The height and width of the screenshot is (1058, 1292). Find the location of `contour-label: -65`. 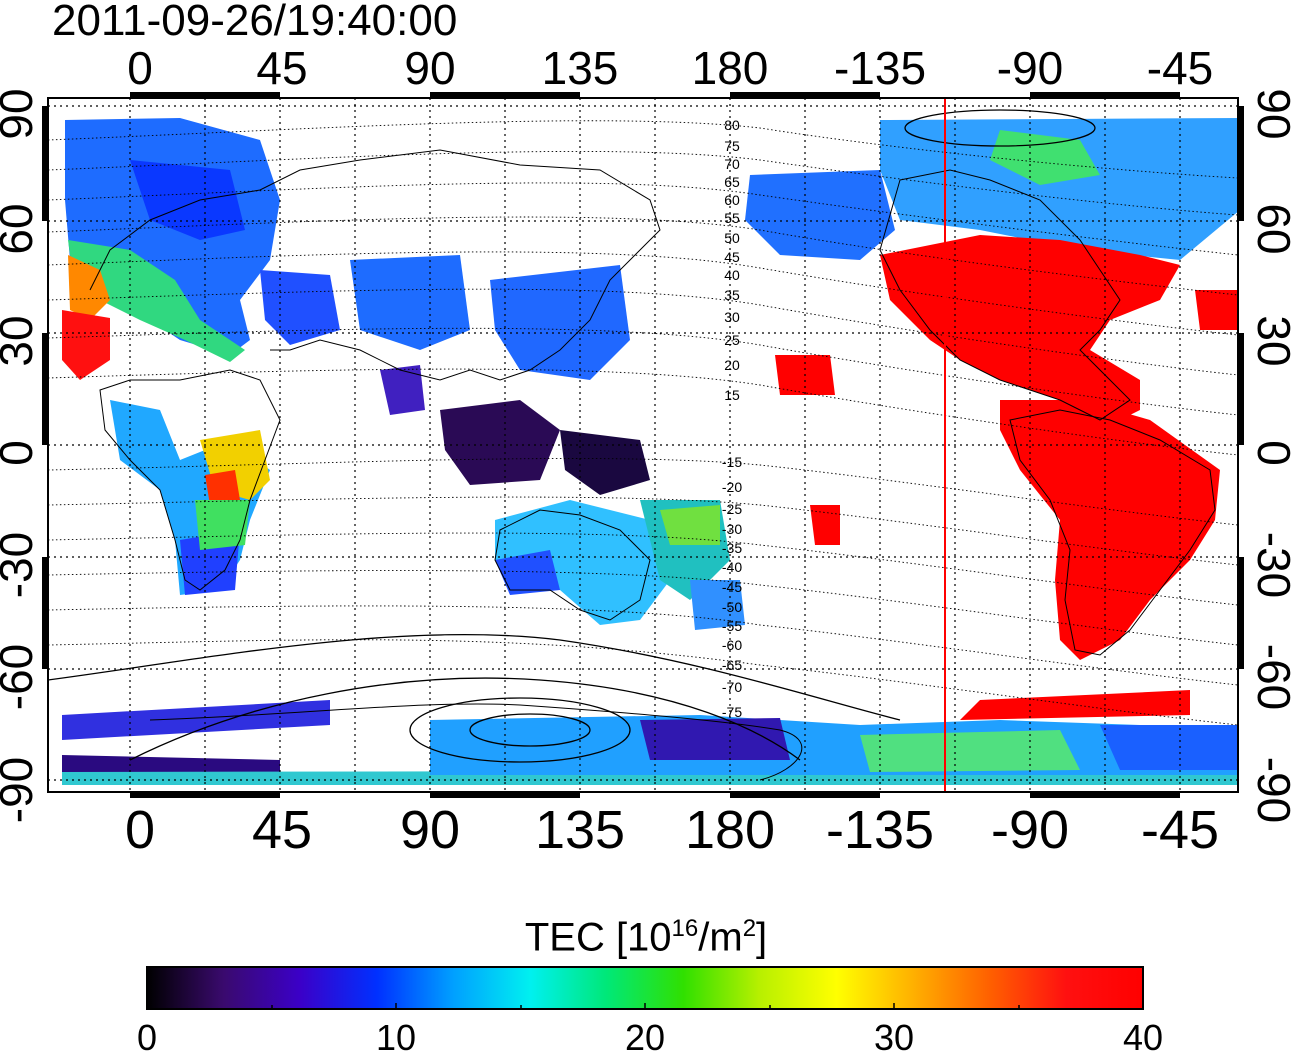

contour-label: -65 is located at coordinates (732, 665).